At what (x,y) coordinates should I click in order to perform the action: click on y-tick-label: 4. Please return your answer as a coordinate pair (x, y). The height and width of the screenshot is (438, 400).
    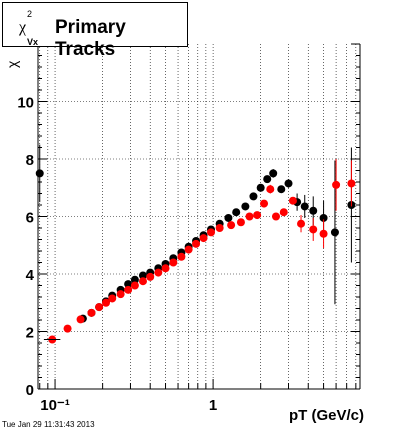
    Looking at the image, I should click on (30, 275).